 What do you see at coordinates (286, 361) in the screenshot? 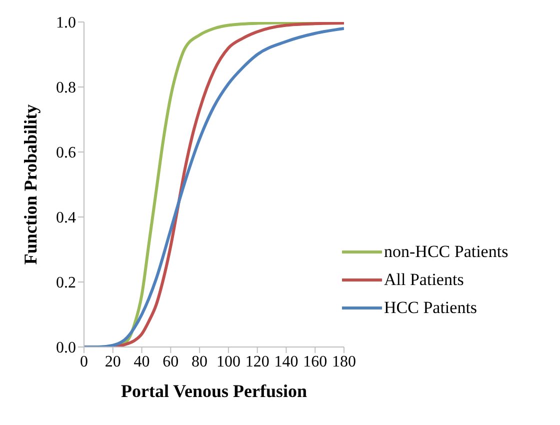
I see `x-tick-label: 140` at bounding box center [286, 361].